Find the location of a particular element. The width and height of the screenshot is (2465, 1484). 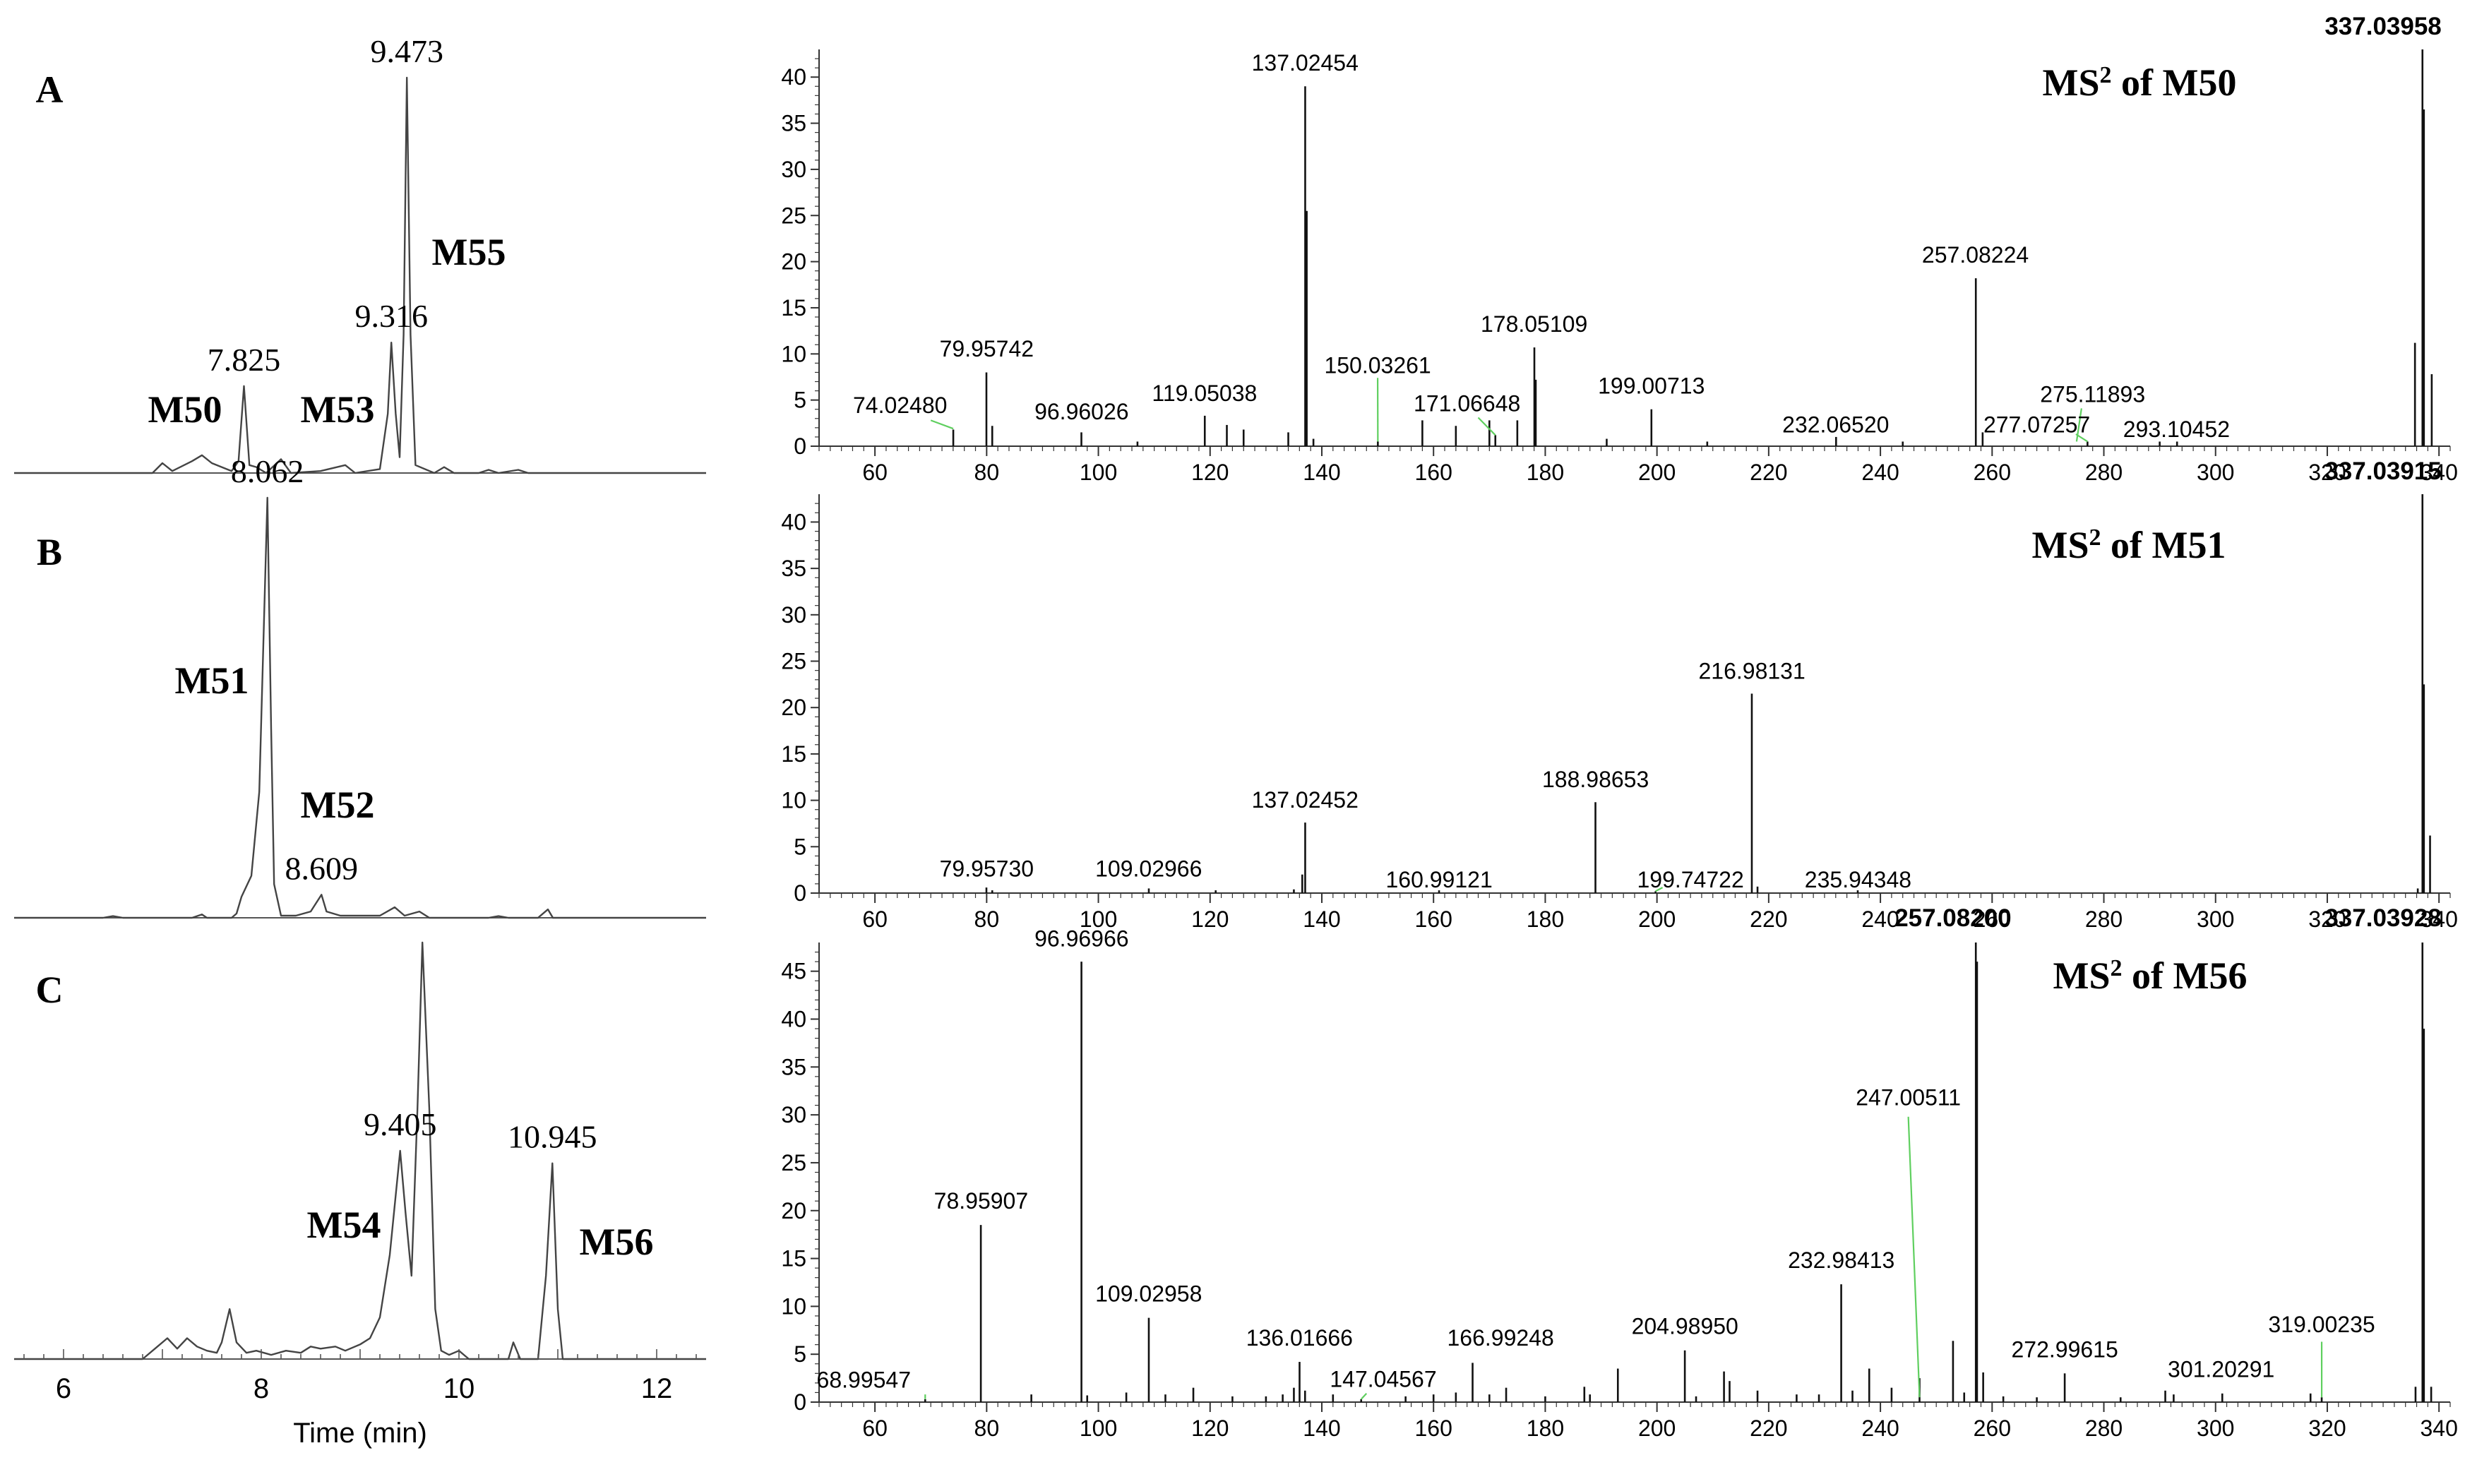

spectrum-title-compound: of M50 is located at coordinates (2174, 82).